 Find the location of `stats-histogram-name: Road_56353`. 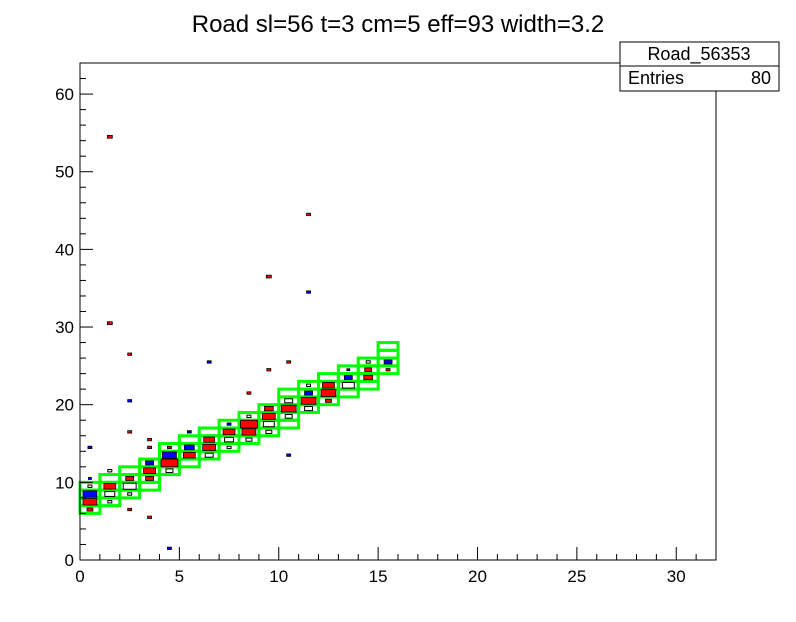

stats-histogram-name: Road_56353 is located at coordinates (698, 54).